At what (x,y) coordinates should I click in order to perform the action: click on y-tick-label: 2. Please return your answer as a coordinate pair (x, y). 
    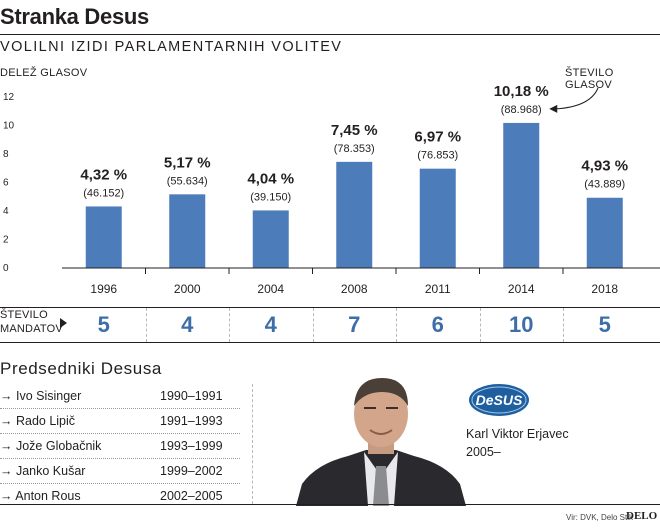
    Looking at the image, I should click on (6, 240).